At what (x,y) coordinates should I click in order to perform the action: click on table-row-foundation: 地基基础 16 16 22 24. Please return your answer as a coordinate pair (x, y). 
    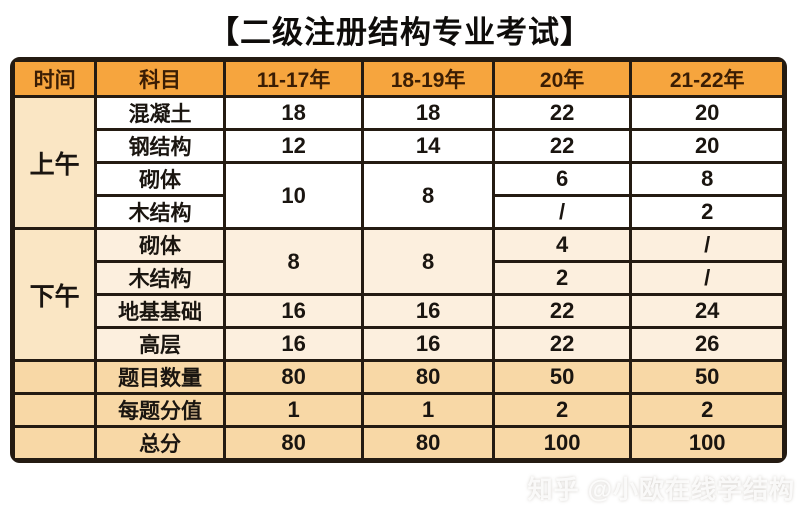
    Looking at the image, I should click on (399, 311).